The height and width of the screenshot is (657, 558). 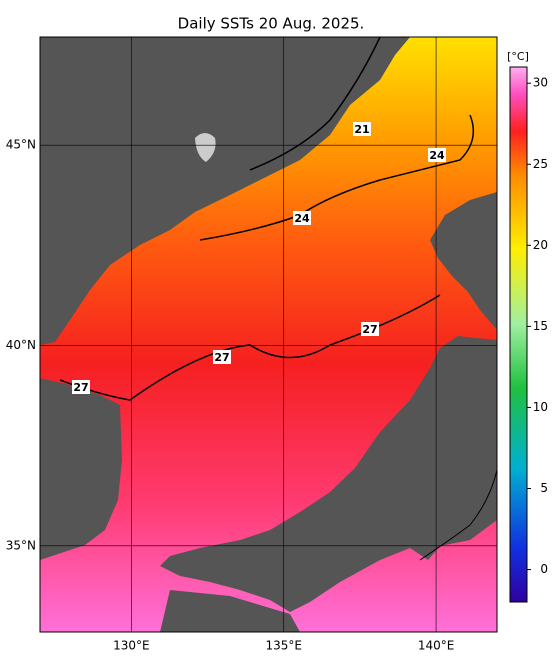 I want to click on colorbar-tick-label: 5, so click(x=544, y=488).